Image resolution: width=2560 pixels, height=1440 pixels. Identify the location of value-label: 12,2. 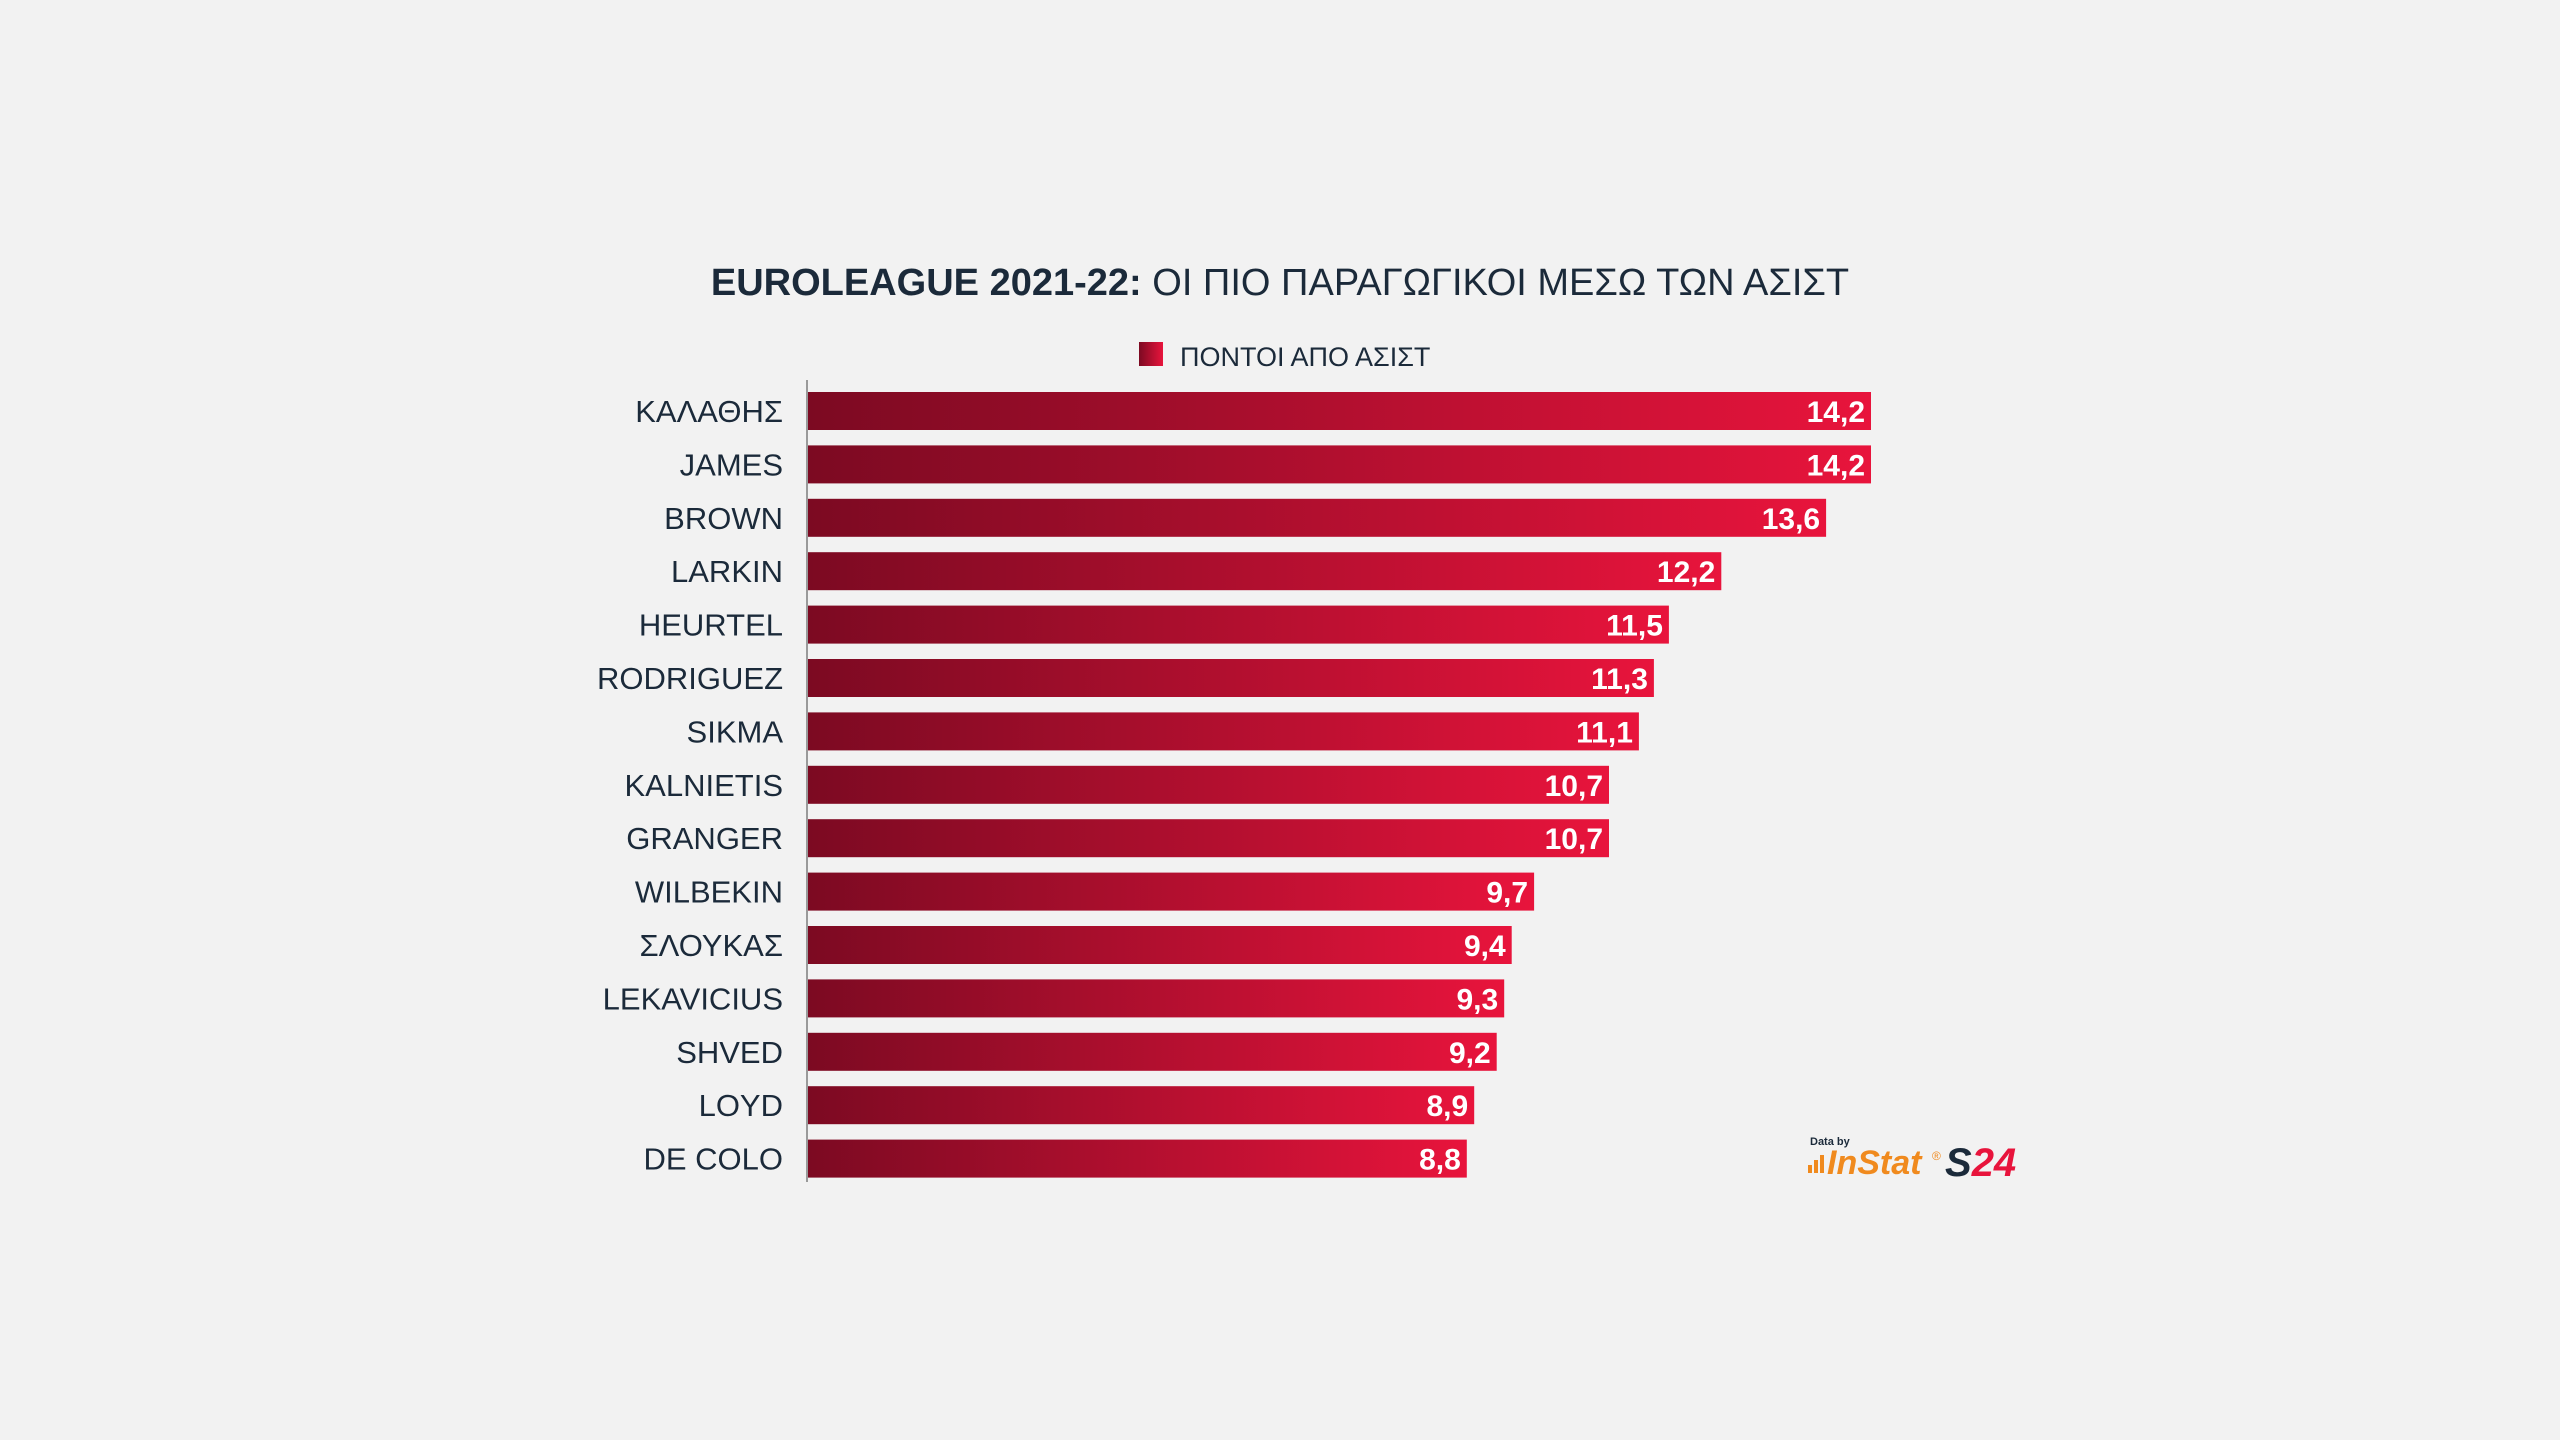
(1686, 572).